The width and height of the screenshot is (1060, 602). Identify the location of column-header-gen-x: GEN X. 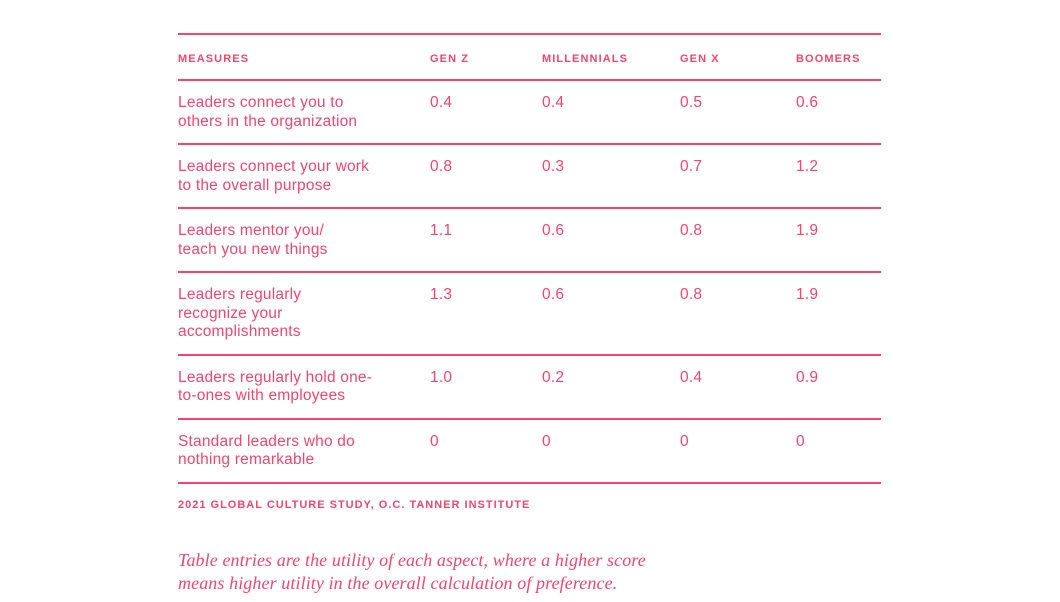
(700, 59).